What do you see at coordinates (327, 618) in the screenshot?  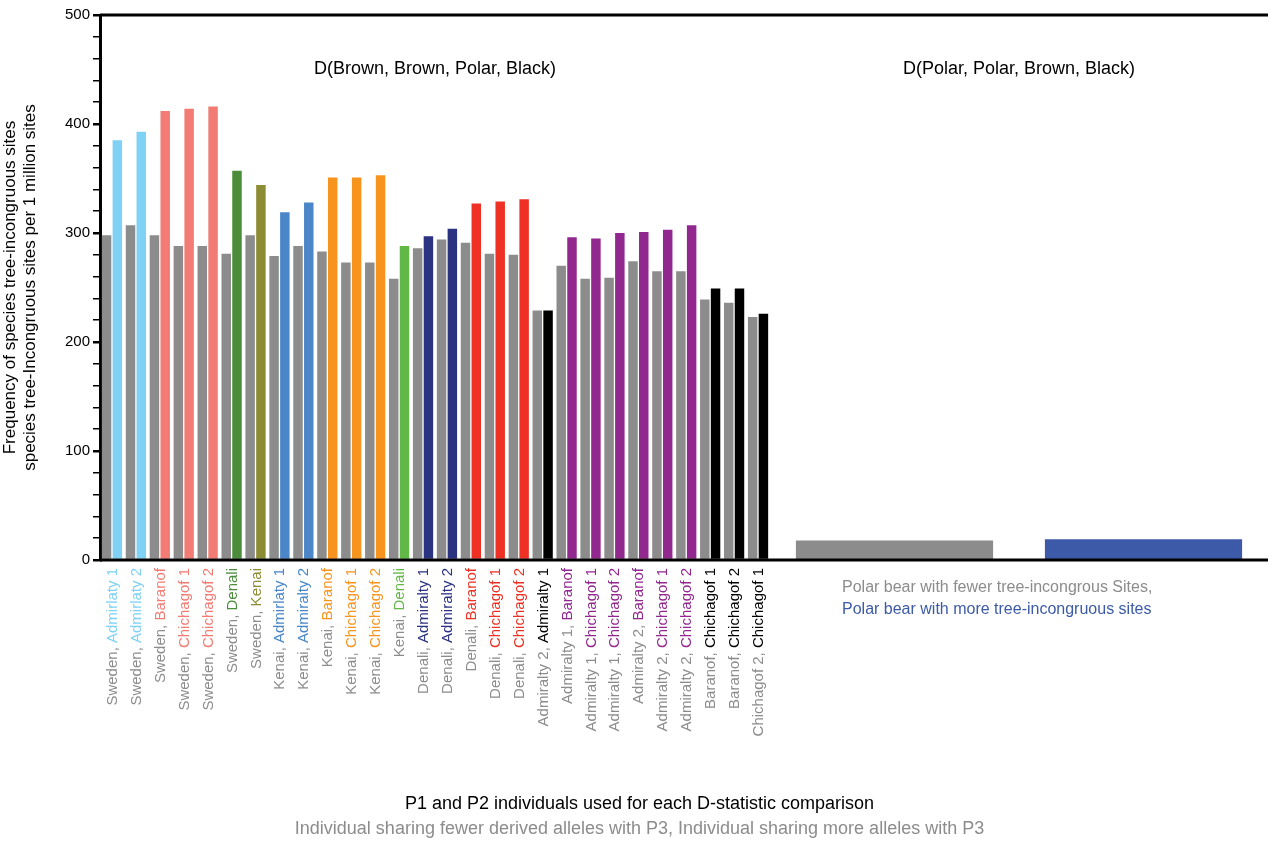 I see `x-tick-label: Kenai, Baranof` at bounding box center [327, 618].